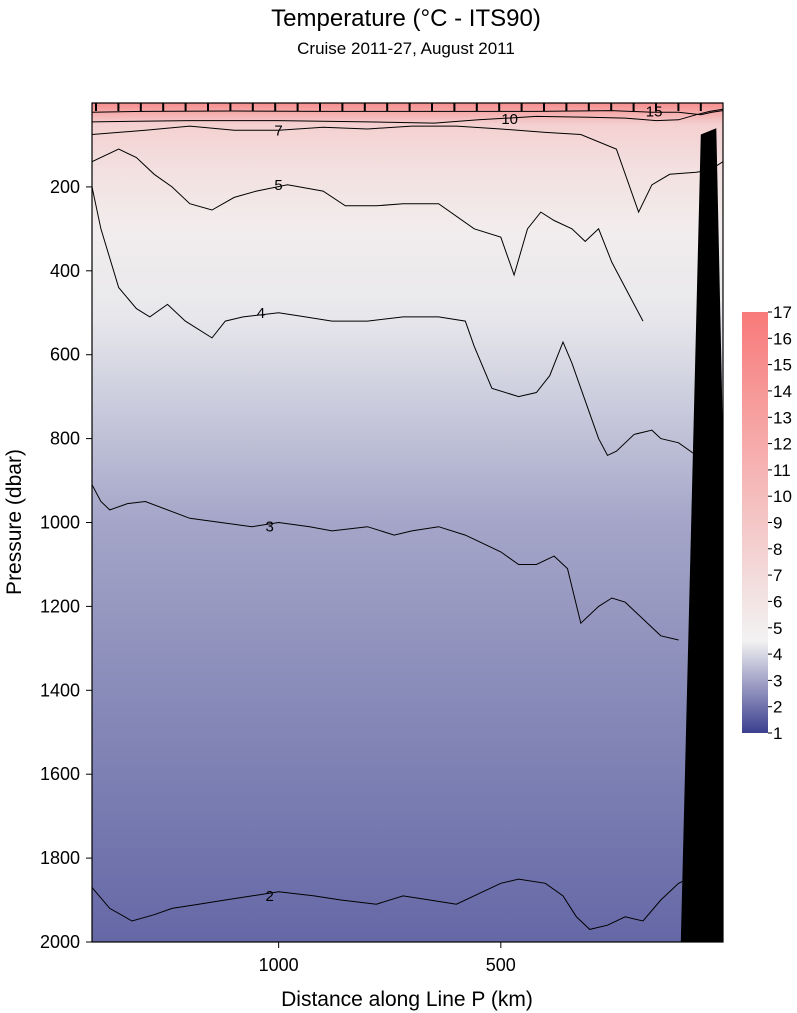  I want to click on x-axis-label: Distance along Line P (km), so click(407, 999).